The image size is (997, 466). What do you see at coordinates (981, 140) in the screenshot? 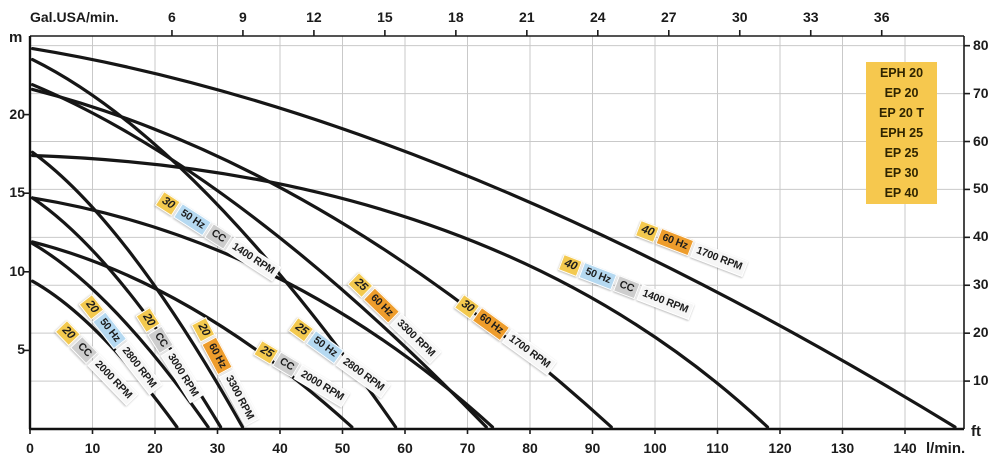
I see `right-tick-60: 60` at bounding box center [981, 140].